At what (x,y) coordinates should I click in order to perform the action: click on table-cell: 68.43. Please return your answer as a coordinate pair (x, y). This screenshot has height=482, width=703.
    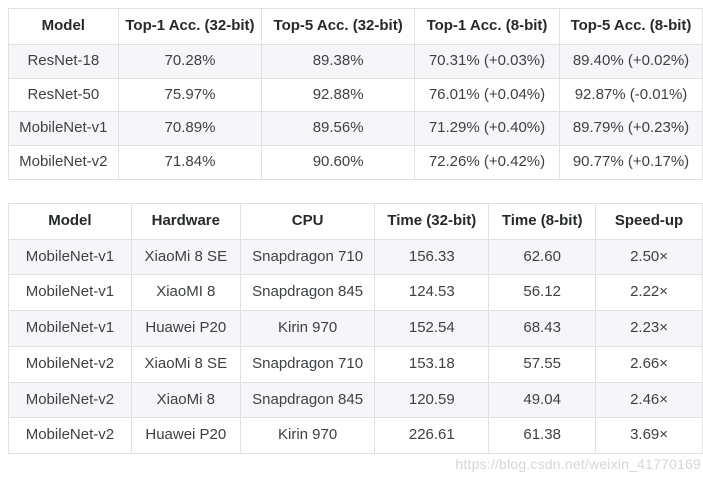
    Looking at the image, I should click on (542, 328).